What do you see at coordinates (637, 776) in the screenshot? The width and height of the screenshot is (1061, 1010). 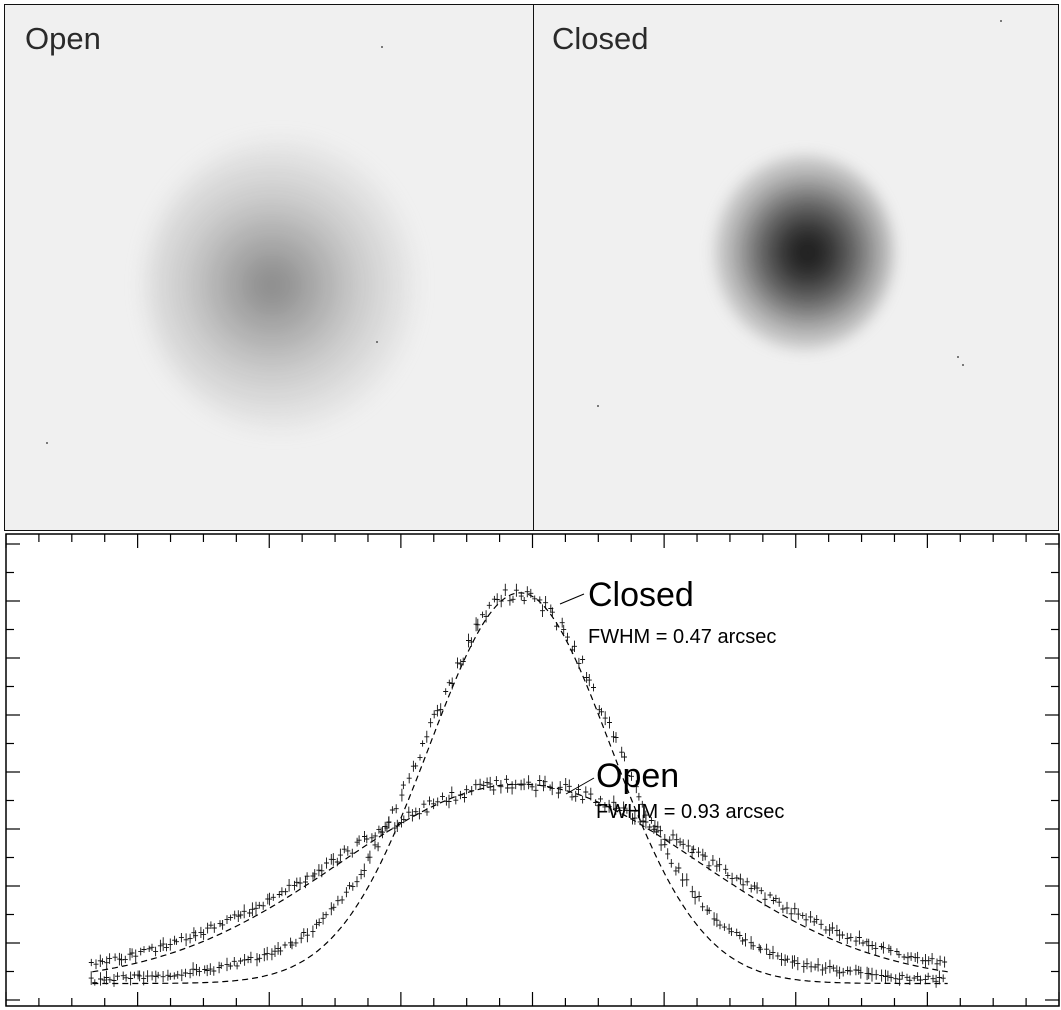 I see `open-curve-label: Open` at bounding box center [637, 776].